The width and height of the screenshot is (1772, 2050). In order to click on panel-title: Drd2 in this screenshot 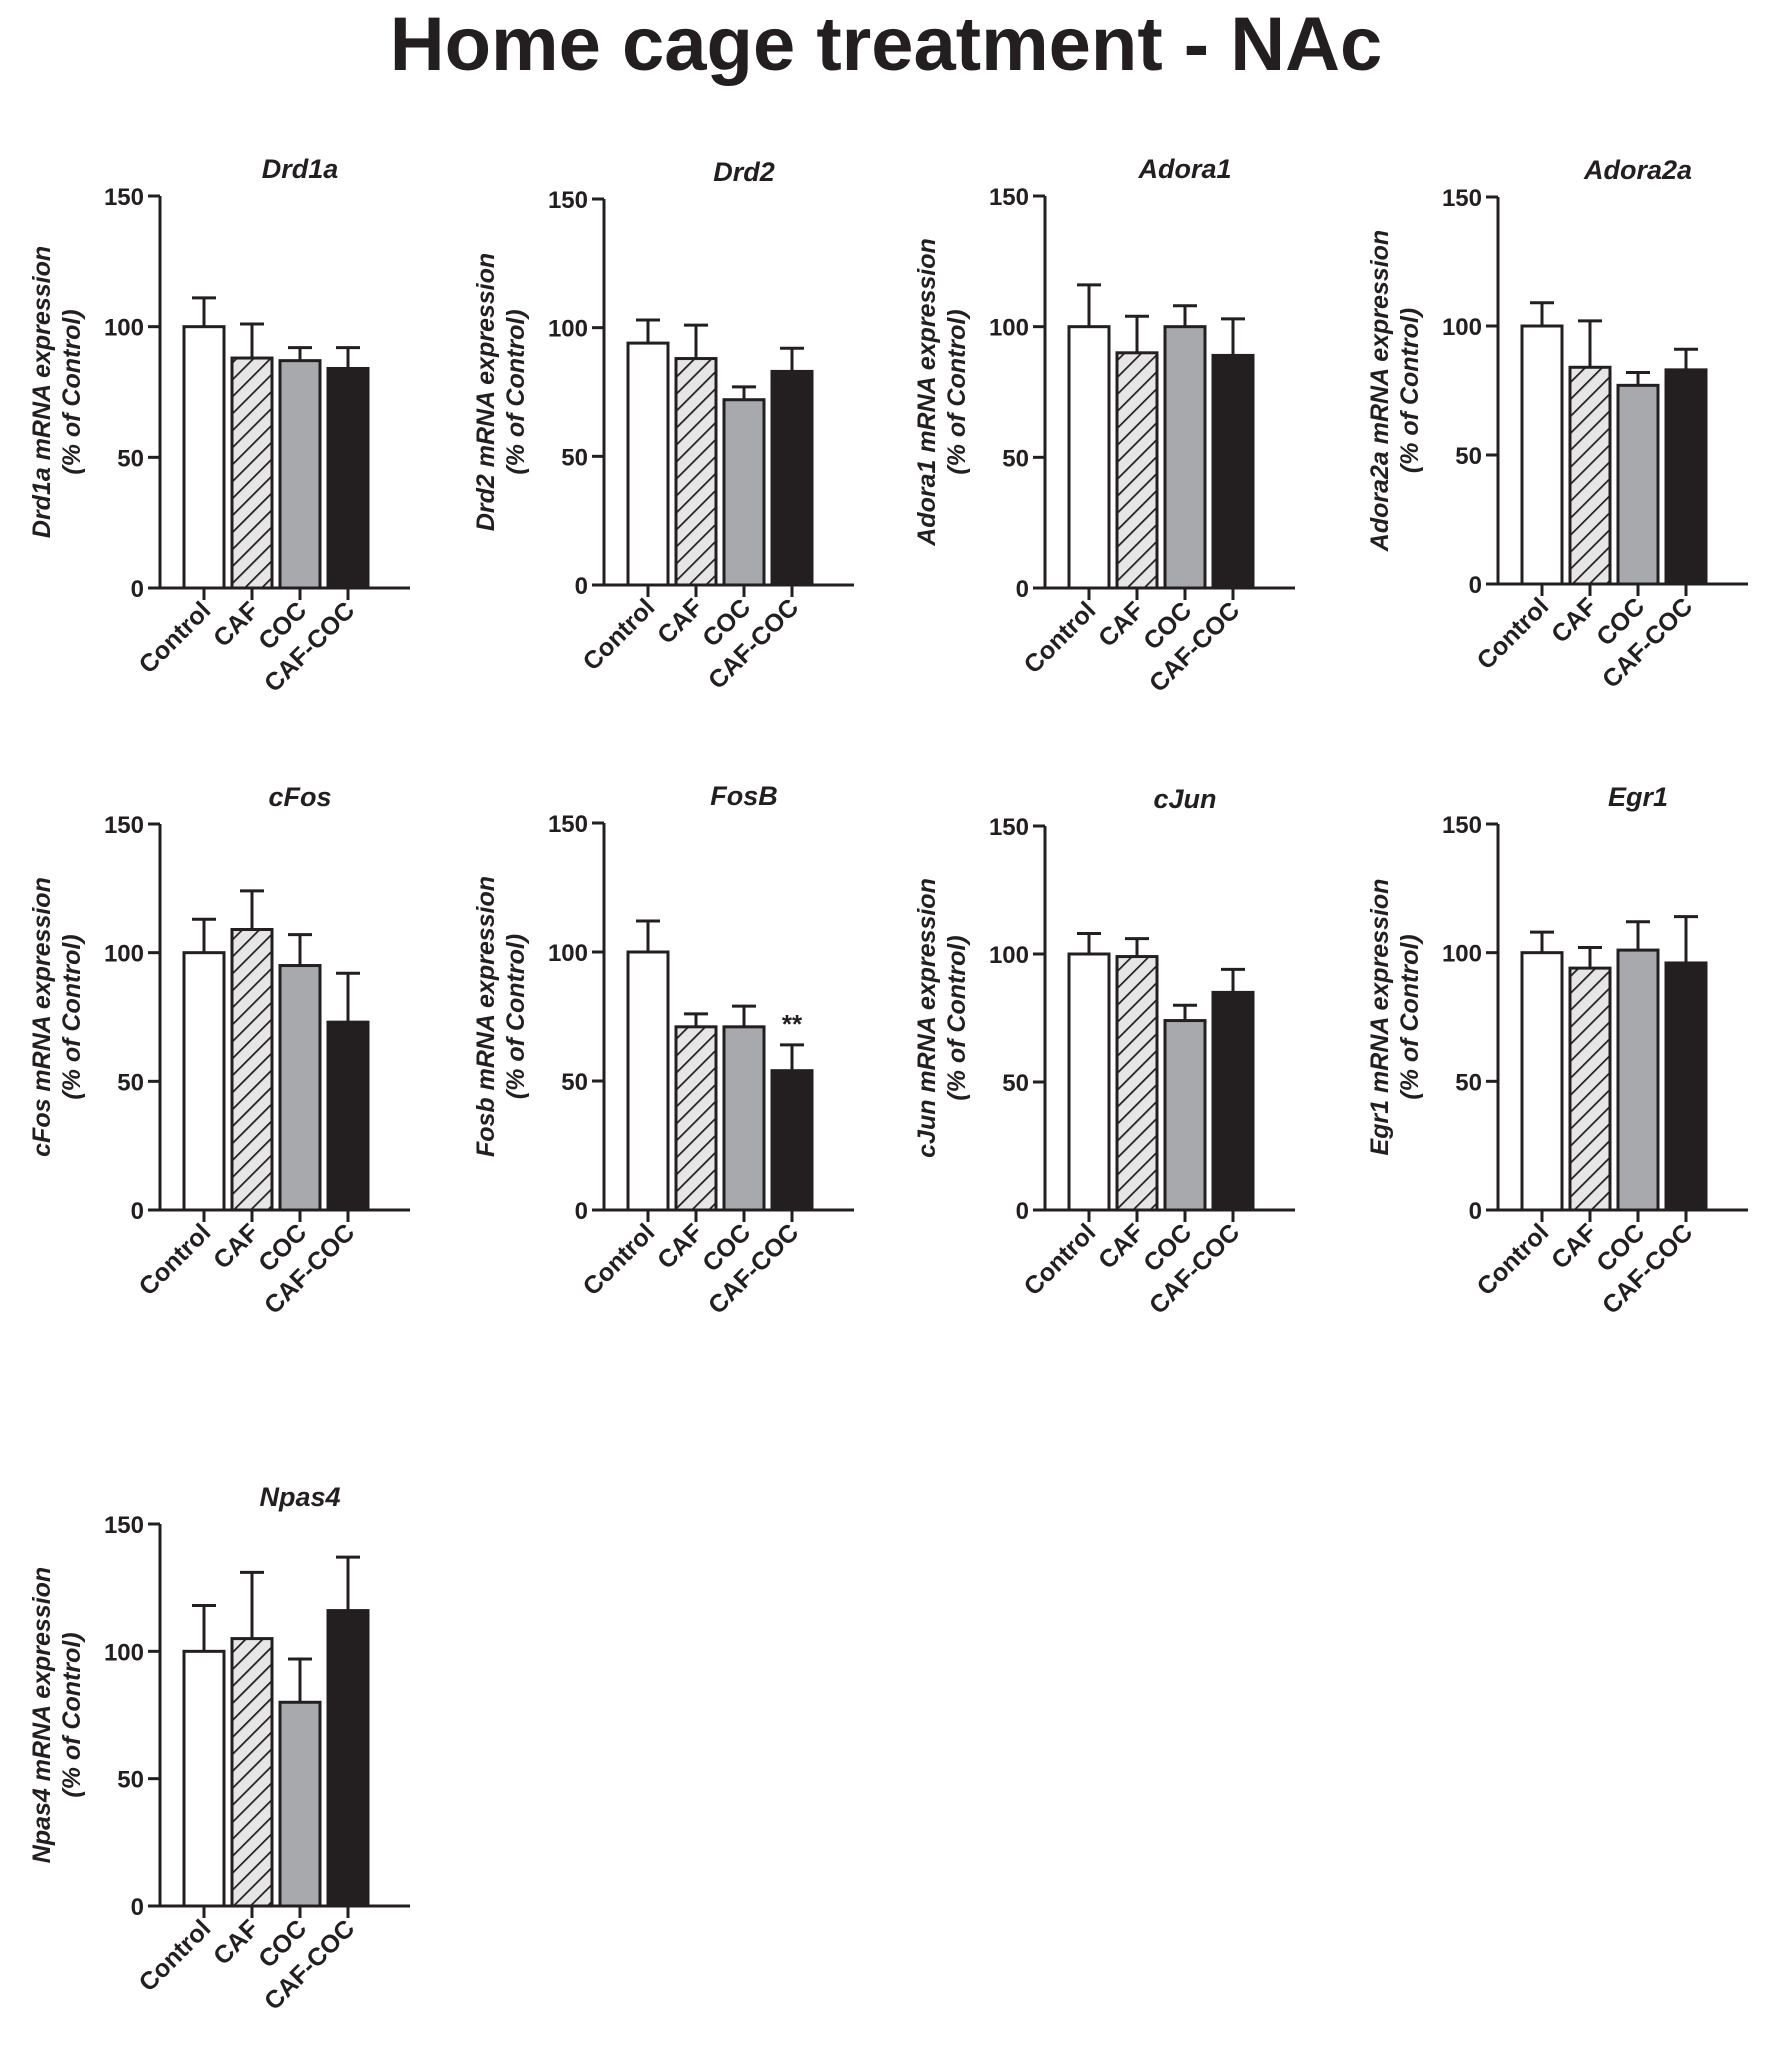, I will do `click(744, 172)`.